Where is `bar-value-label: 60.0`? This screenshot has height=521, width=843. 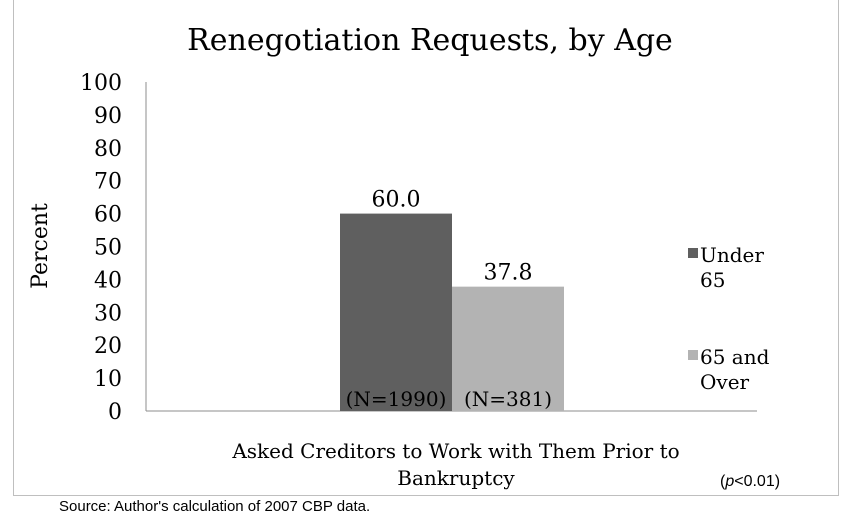 bar-value-label: 60.0 is located at coordinates (396, 200).